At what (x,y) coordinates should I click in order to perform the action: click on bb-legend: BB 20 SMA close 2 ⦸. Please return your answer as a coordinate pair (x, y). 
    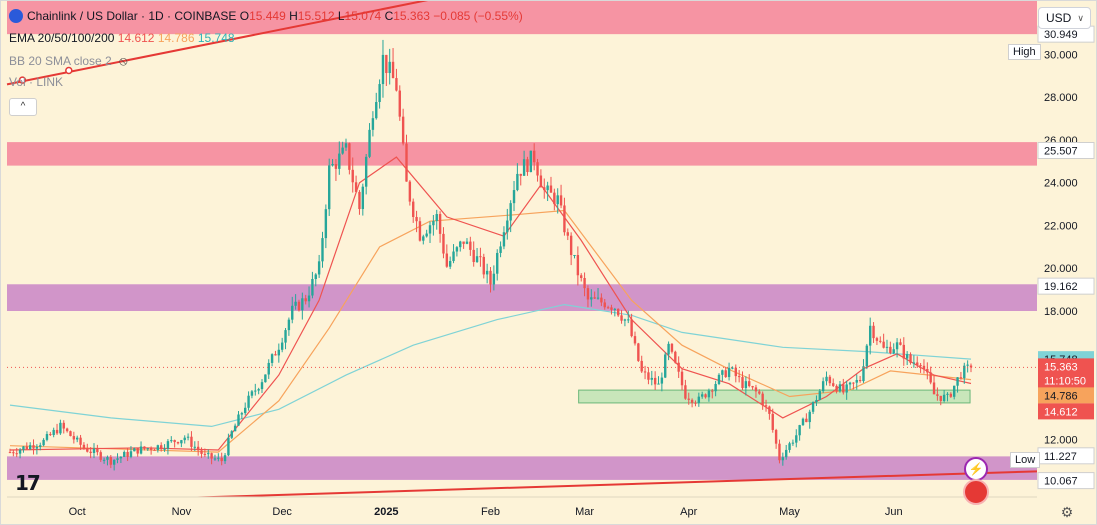
    Looking at the image, I should click on (68, 61).